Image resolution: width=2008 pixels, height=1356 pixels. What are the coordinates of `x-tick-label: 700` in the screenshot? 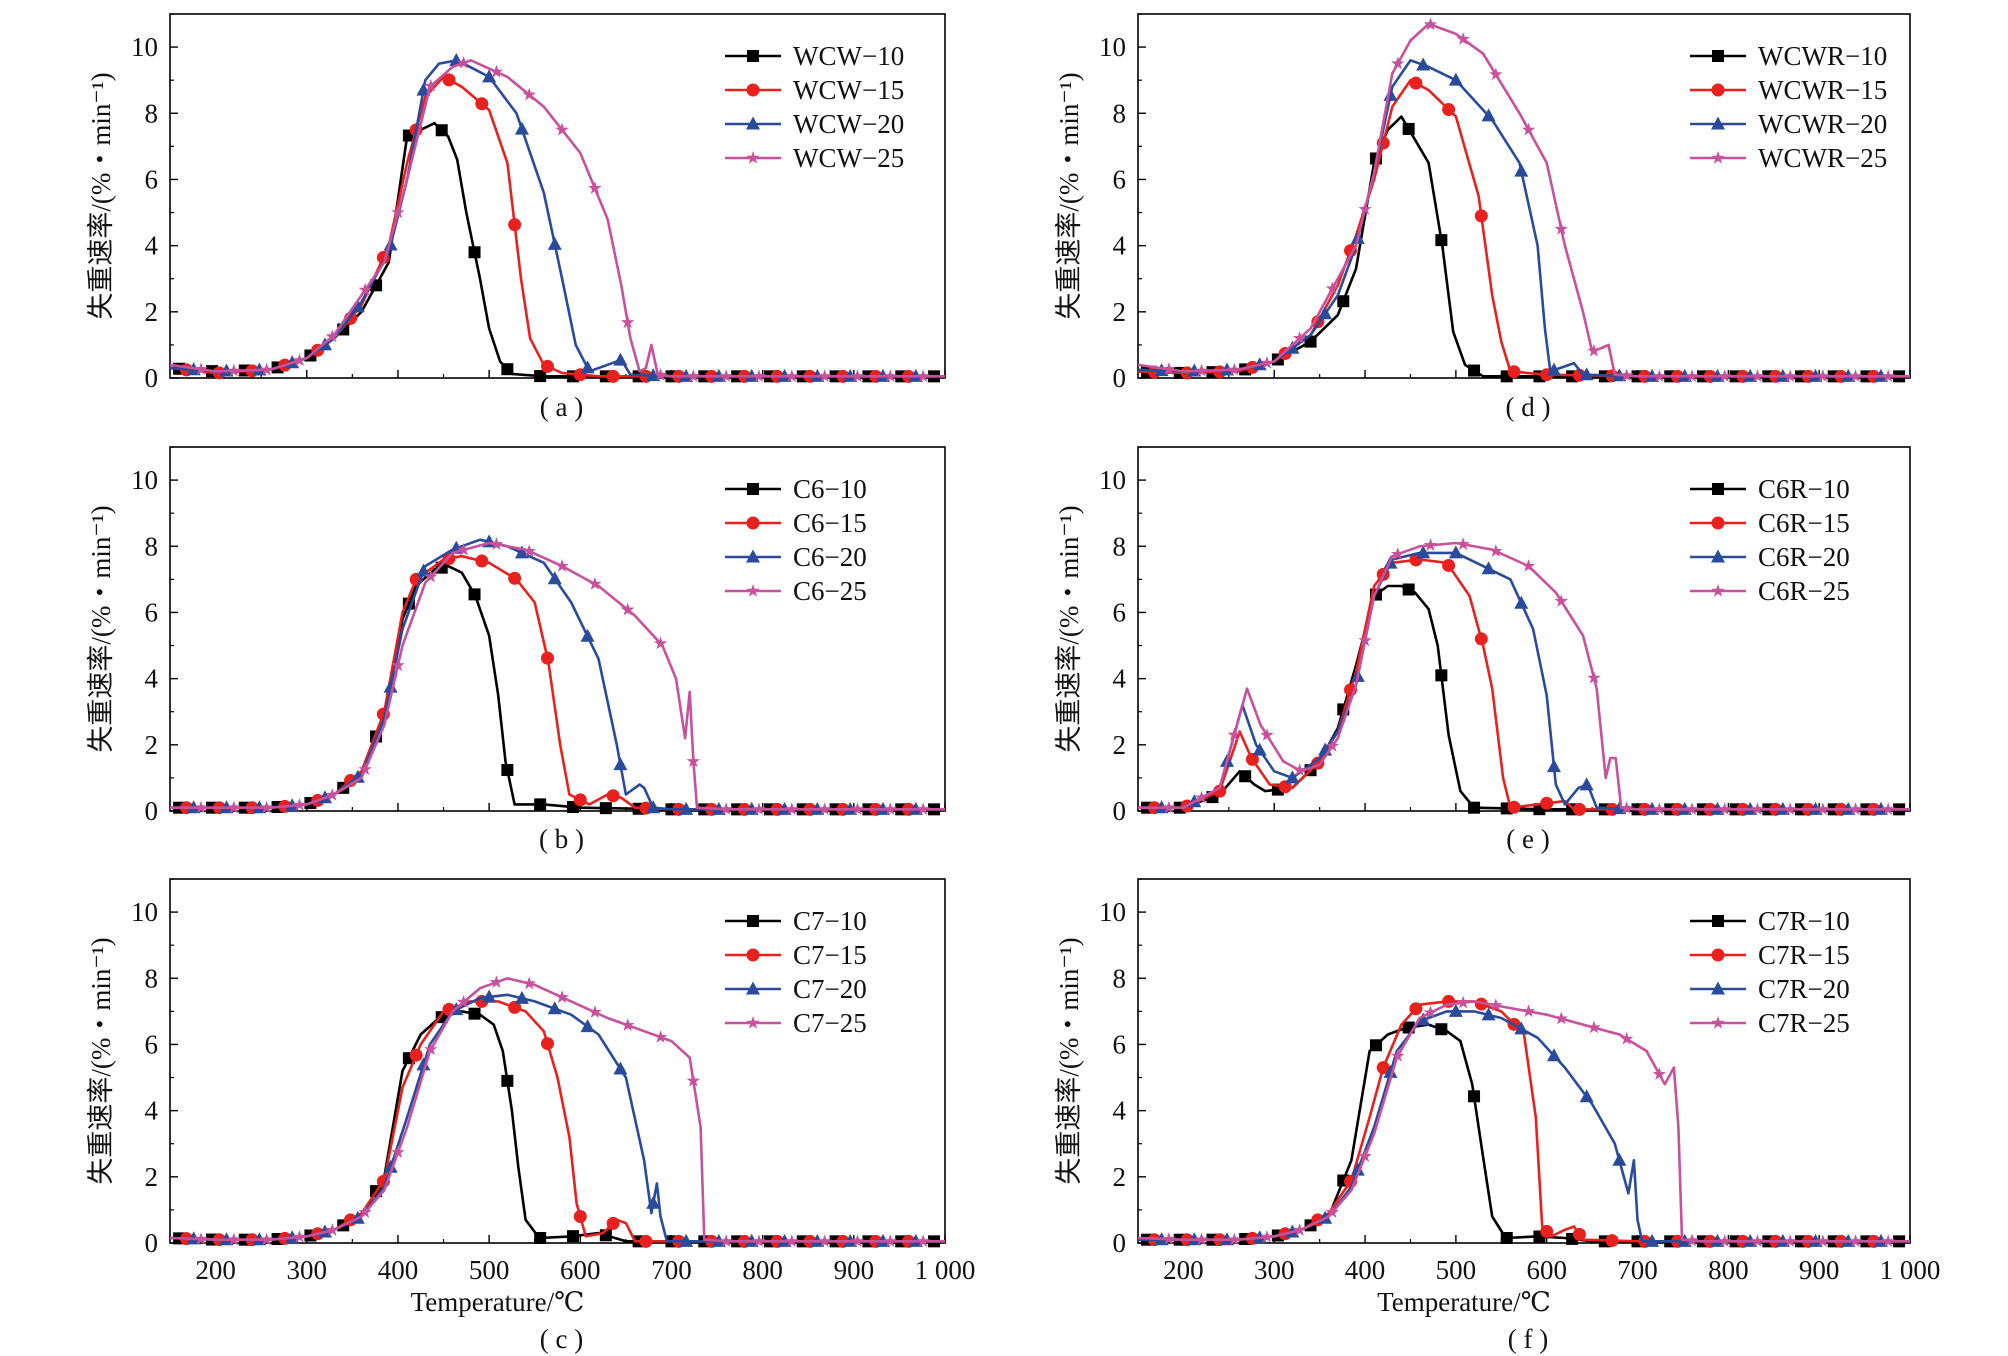 It's located at (671, 1270).